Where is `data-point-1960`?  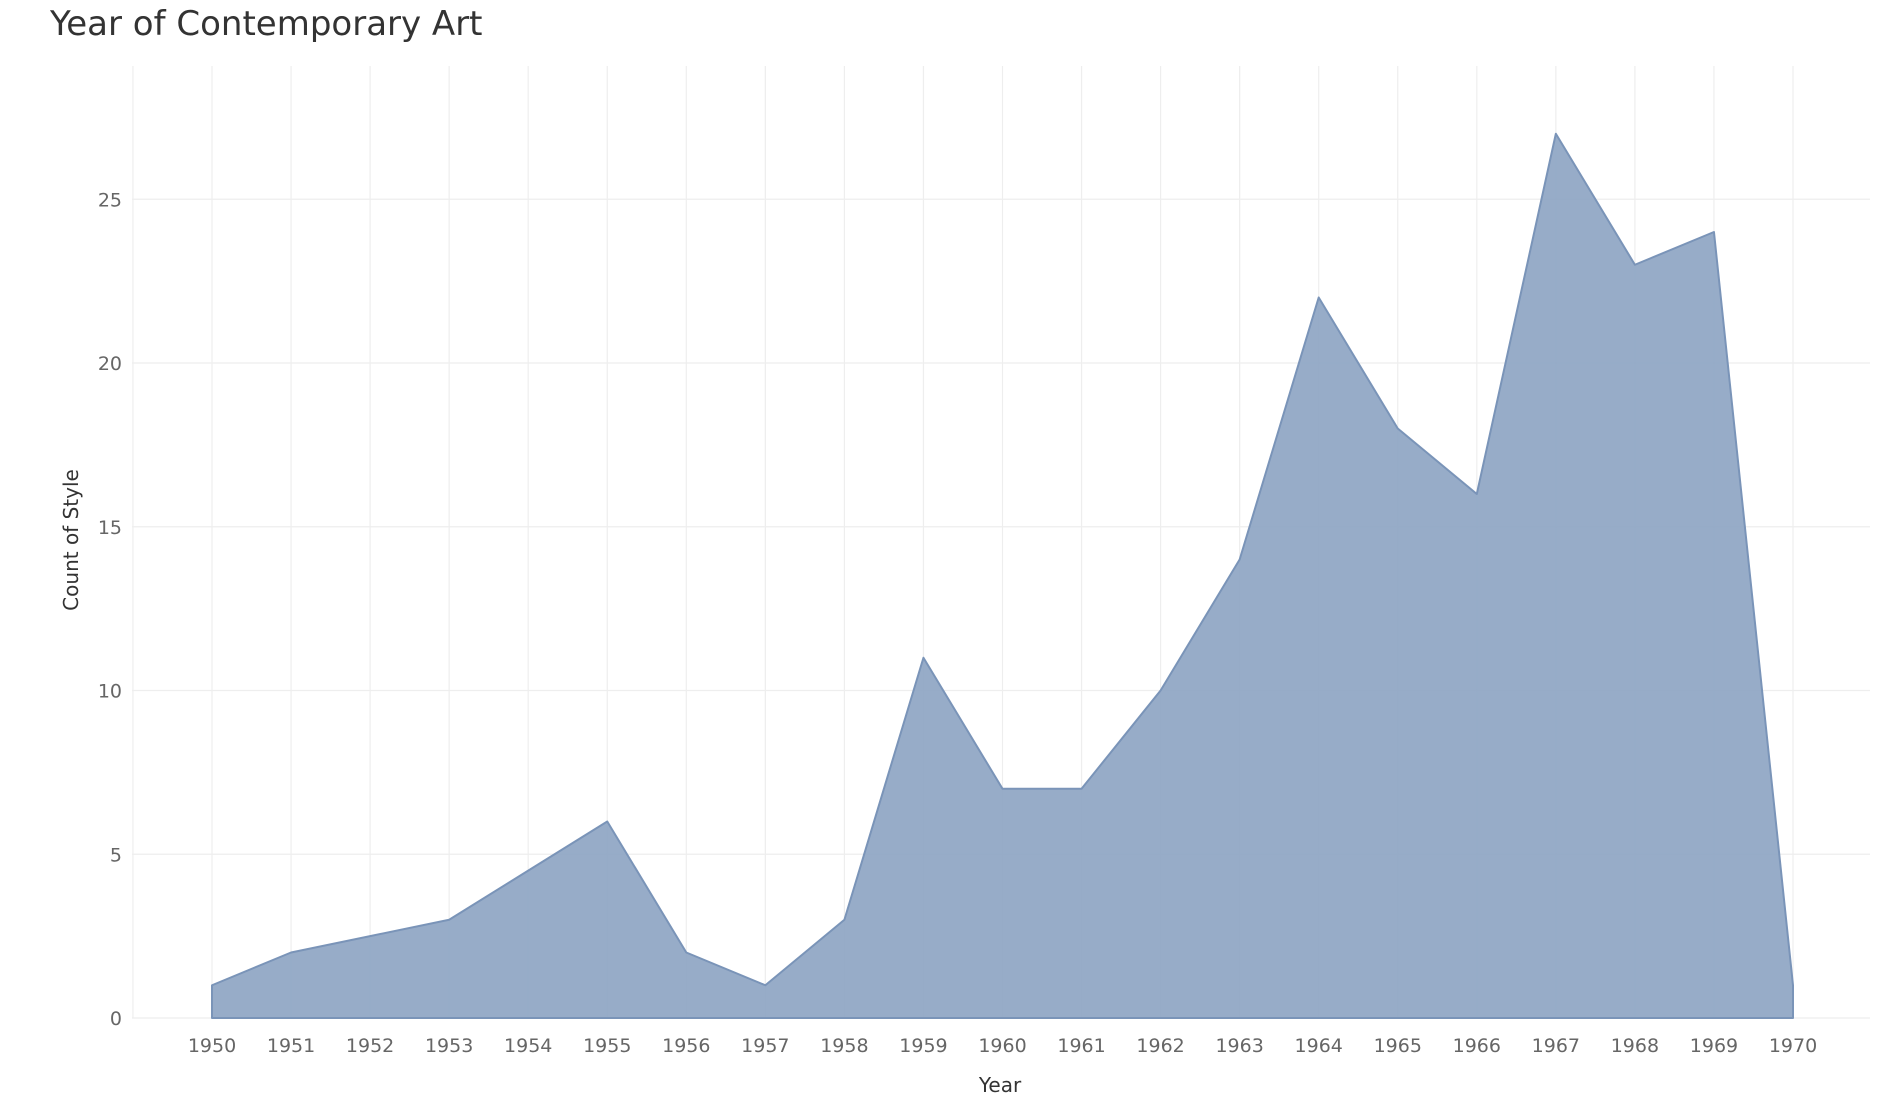 data-point-1960 is located at coordinates (1003, 789).